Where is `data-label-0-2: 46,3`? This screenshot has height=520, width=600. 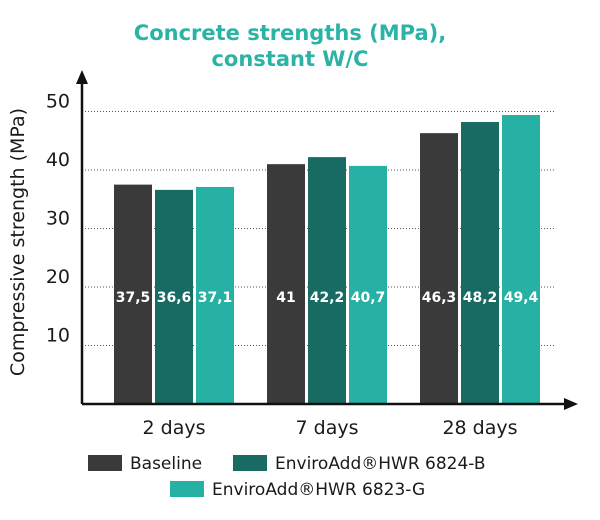 data-label-0-2: 46,3 is located at coordinates (439, 298).